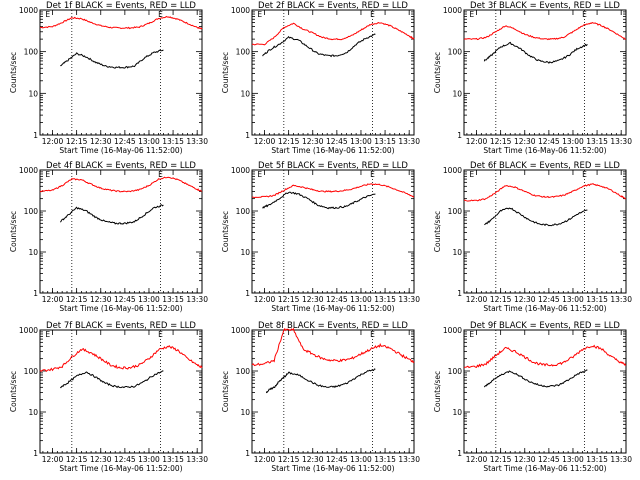  Describe the element at coordinates (545, 166) in the screenshot. I see `panel-title: Det 6f BLACK = Events, RED = LLD` at that location.